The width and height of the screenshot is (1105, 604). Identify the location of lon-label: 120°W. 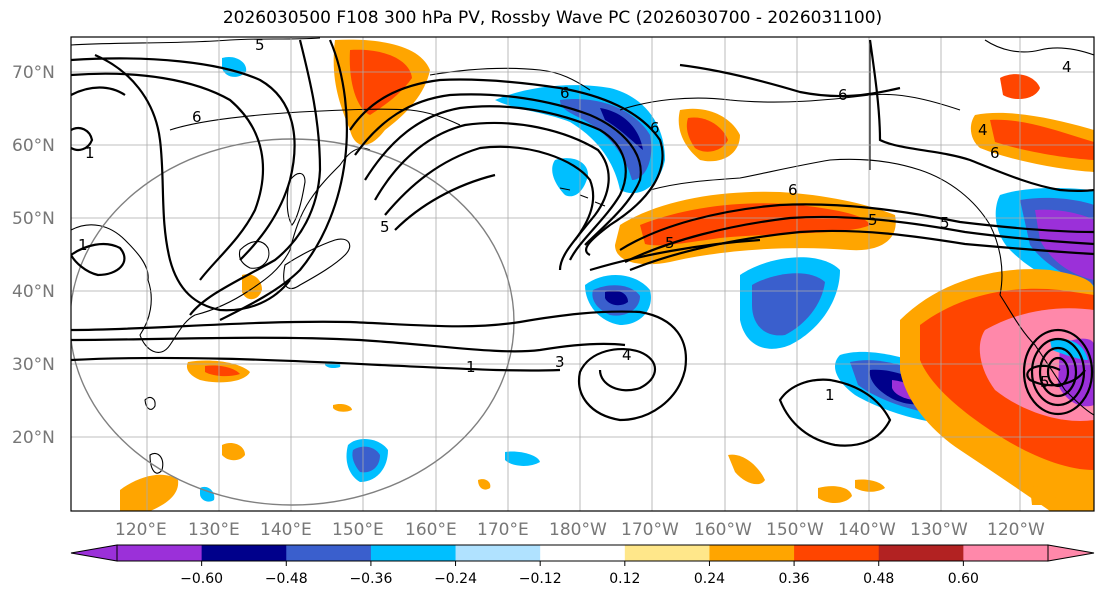
(1016, 530).